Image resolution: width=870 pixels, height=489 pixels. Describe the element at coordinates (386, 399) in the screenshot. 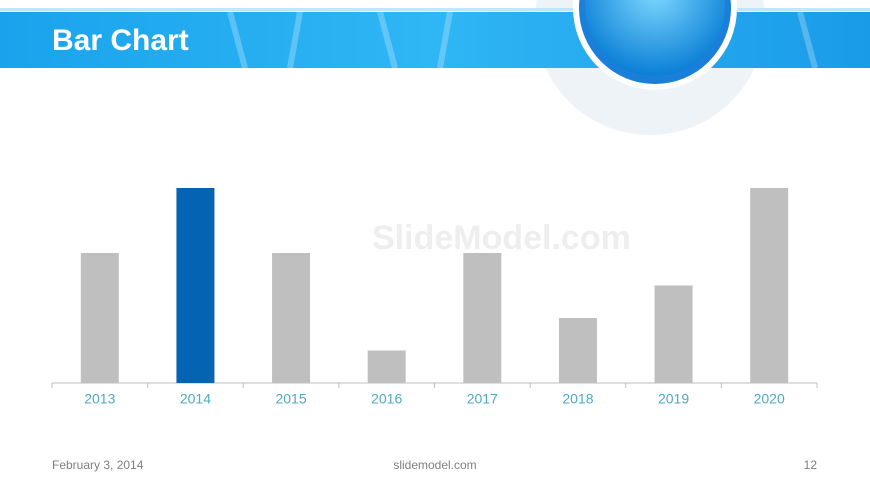

I see `x-tick-label: 2016` at that location.